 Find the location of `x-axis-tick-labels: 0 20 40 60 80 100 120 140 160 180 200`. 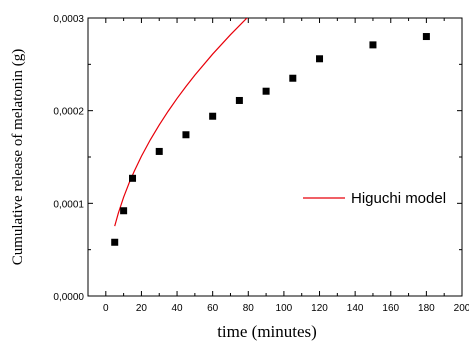

x-axis-tick-labels: 0 20 40 60 80 100 120 140 160 180 200 is located at coordinates (286, 308).